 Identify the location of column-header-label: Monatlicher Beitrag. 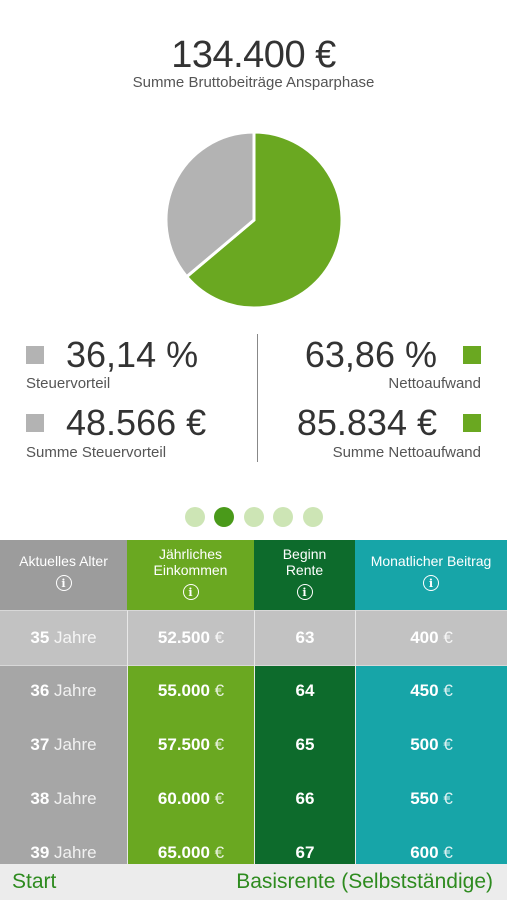
(431, 561).